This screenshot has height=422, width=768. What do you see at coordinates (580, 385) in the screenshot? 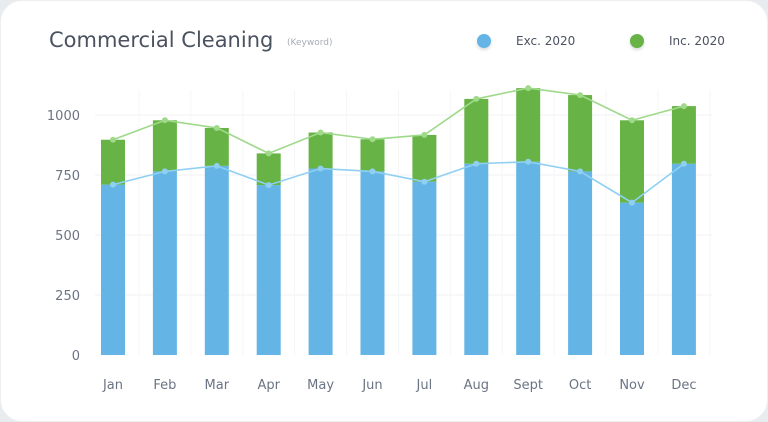
I see `x-tick-label: Oct` at bounding box center [580, 385].